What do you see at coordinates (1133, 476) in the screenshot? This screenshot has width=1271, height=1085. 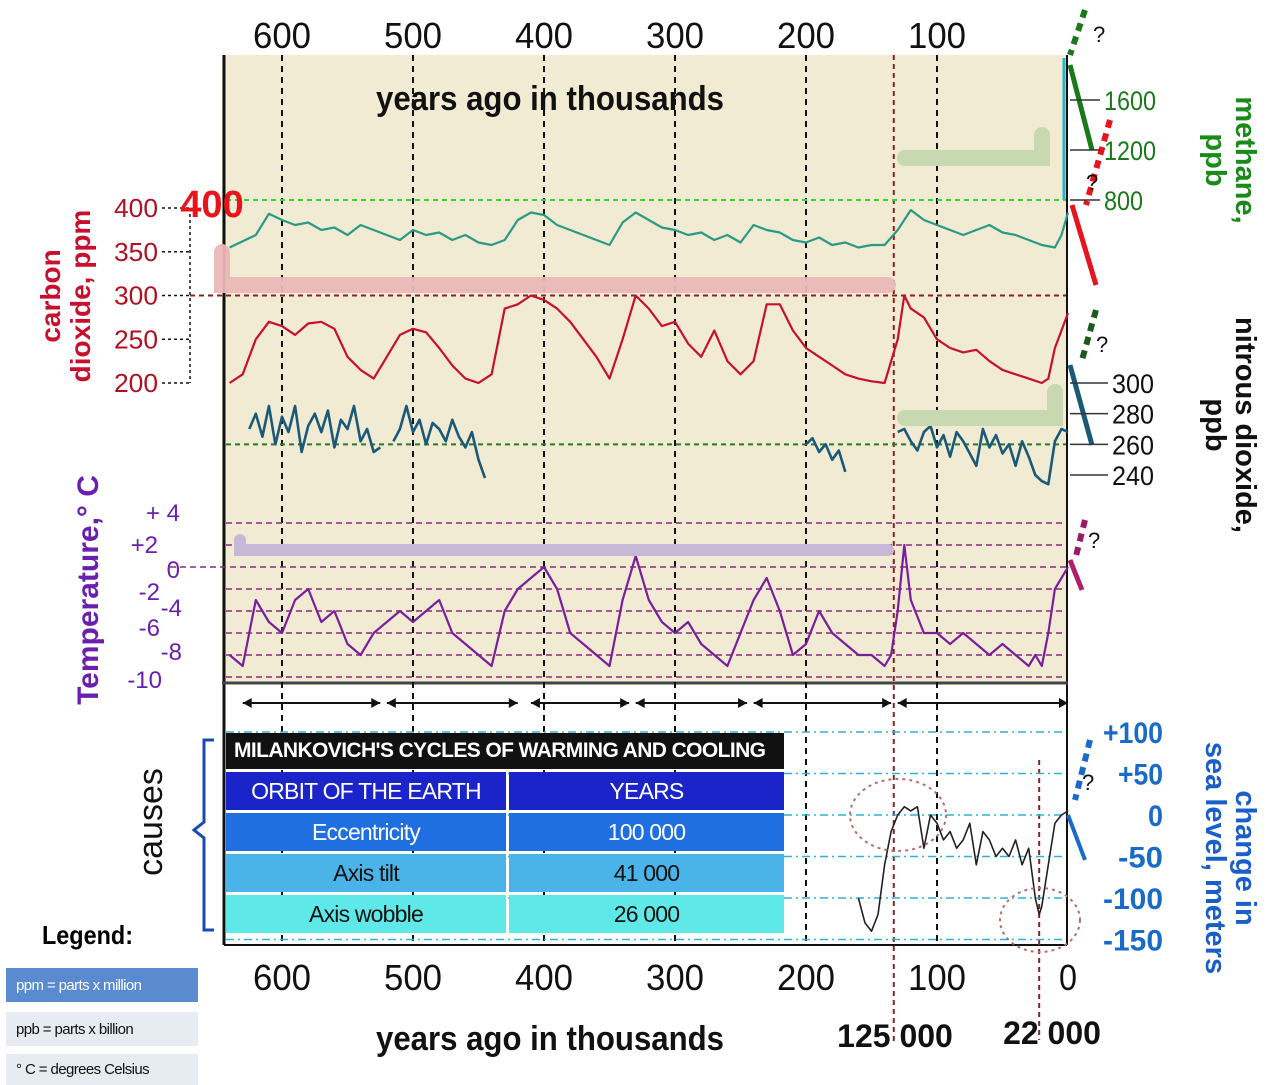 I see `nitrous-tick-label: 240` at bounding box center [1133, 476].